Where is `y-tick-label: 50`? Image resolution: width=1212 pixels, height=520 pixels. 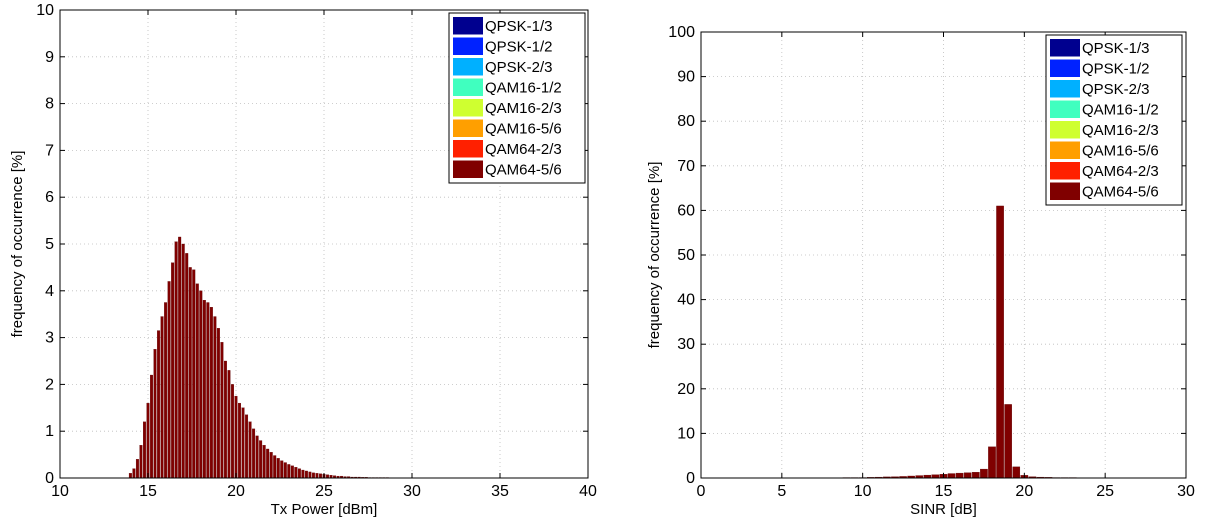 y-tick-label: 50 is located at coordinates (686, 255).